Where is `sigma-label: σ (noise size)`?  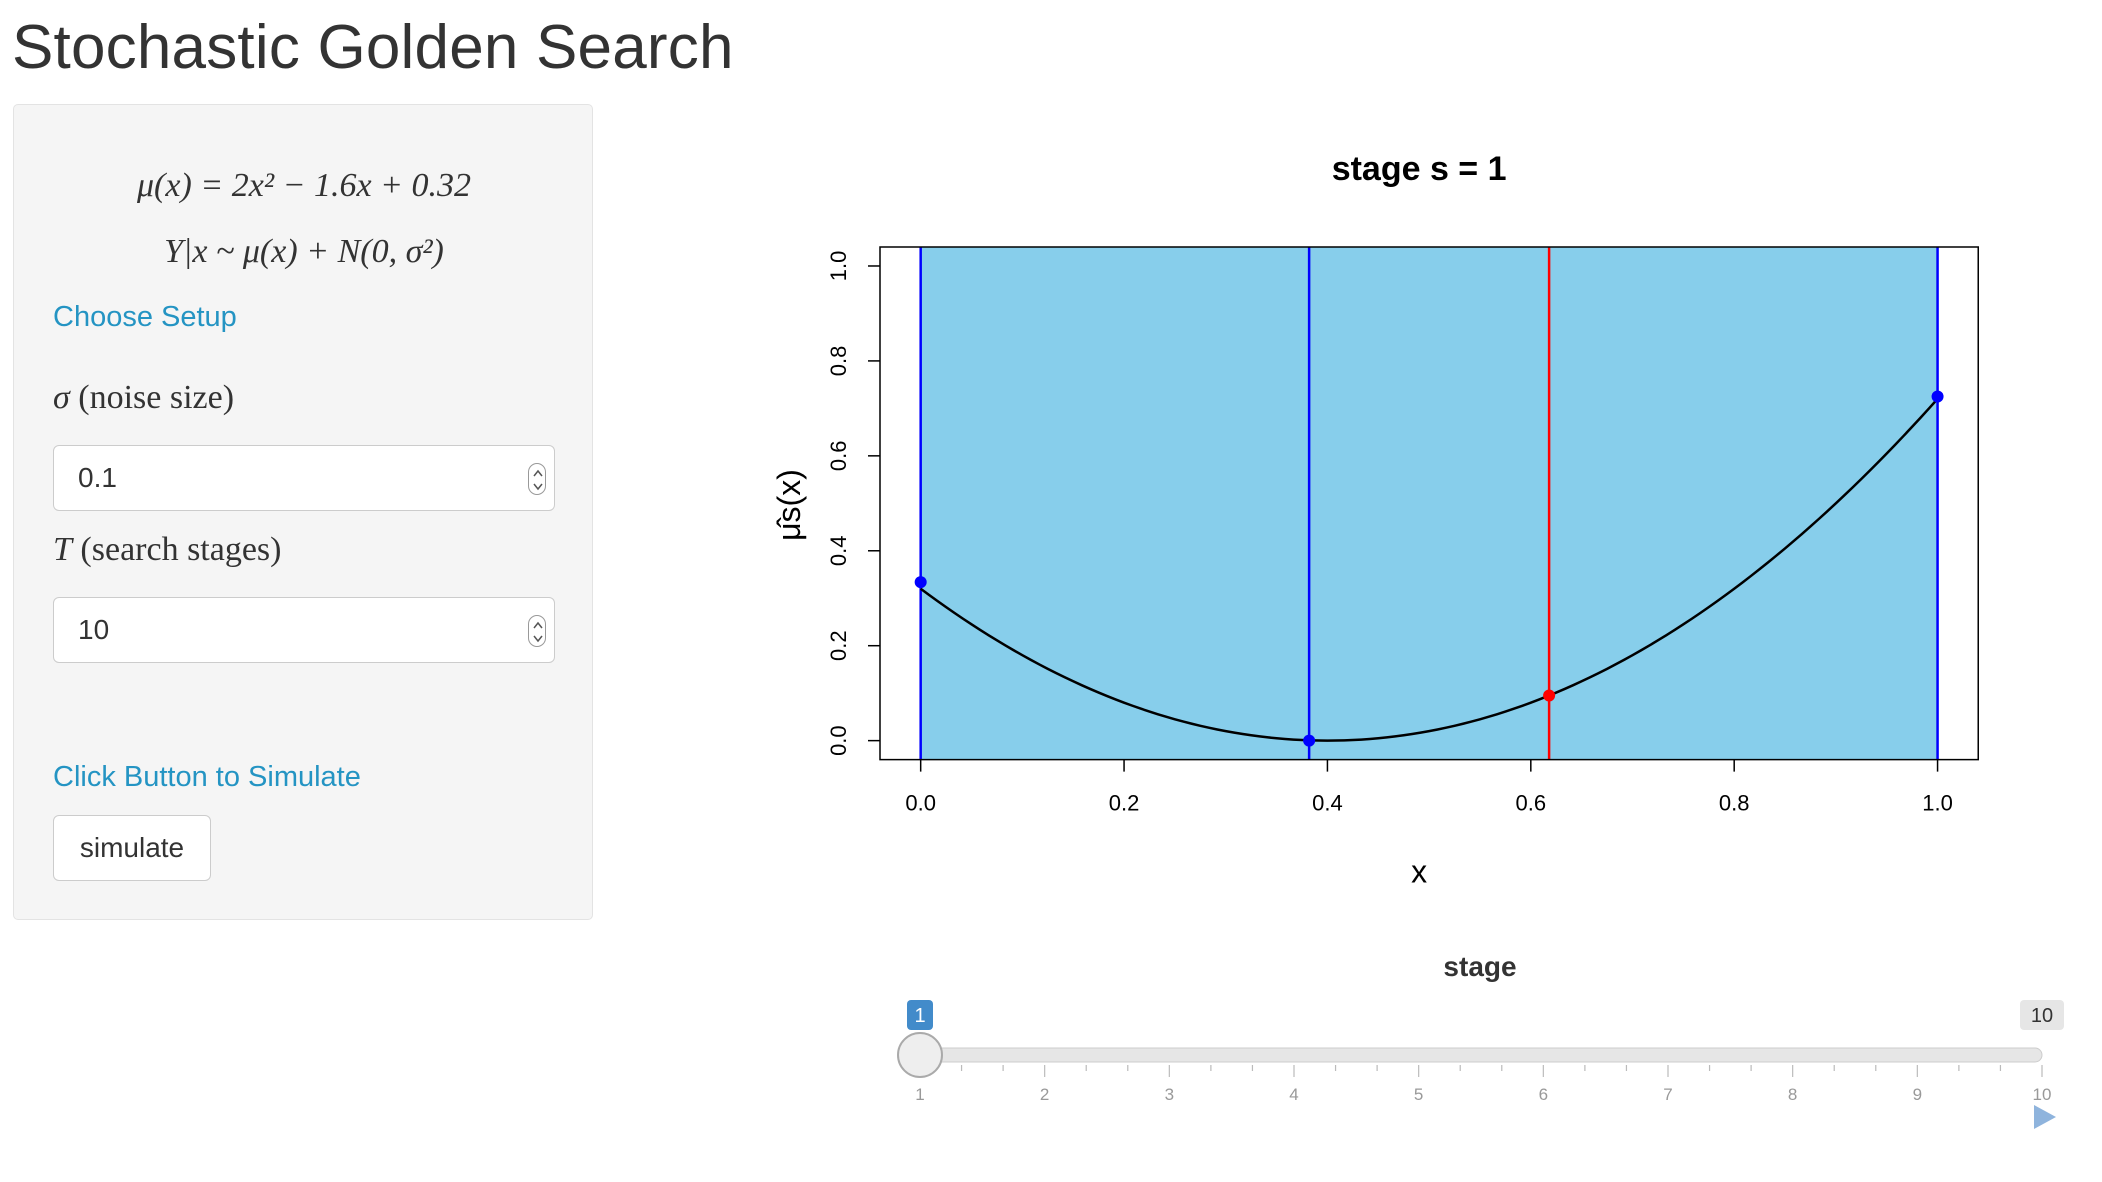
sigma-label: σ (noise size) is located at coordinates (143, 398).